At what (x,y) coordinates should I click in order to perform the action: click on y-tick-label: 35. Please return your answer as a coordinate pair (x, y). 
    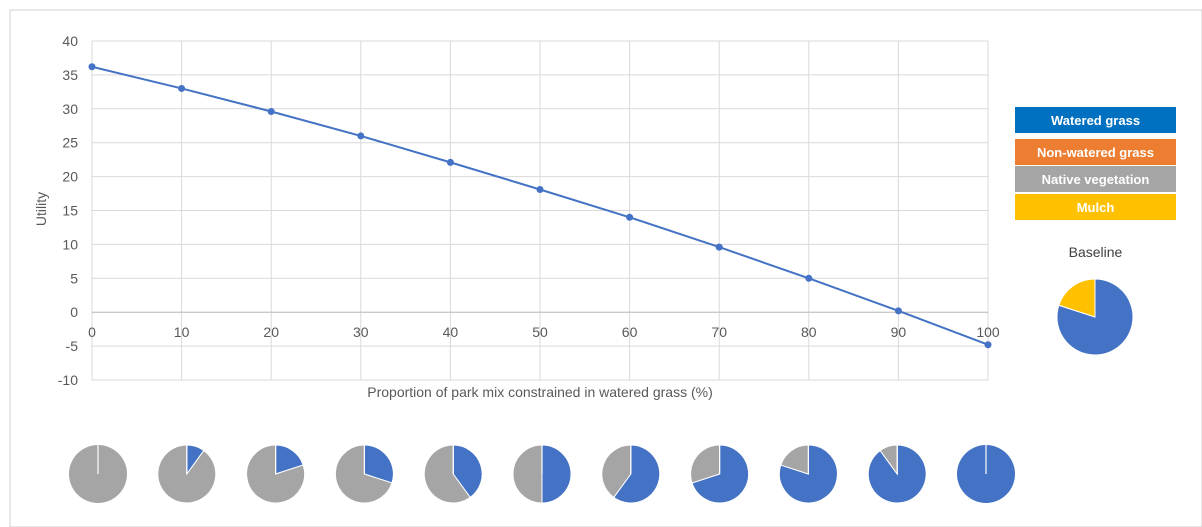
    Looking at the image, I should click on (70, 75).